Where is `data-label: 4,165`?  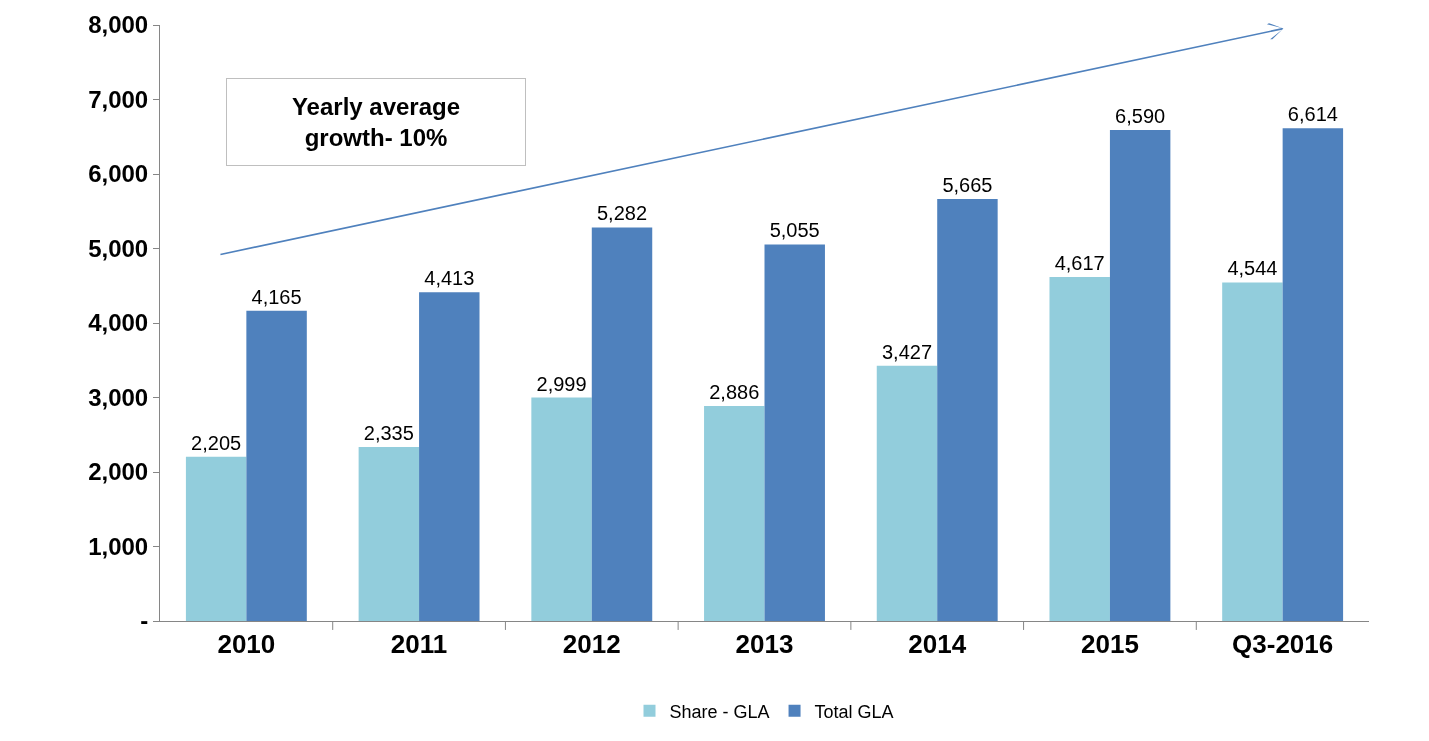
data-label: 4,165 is located at coordinates (276, 296).